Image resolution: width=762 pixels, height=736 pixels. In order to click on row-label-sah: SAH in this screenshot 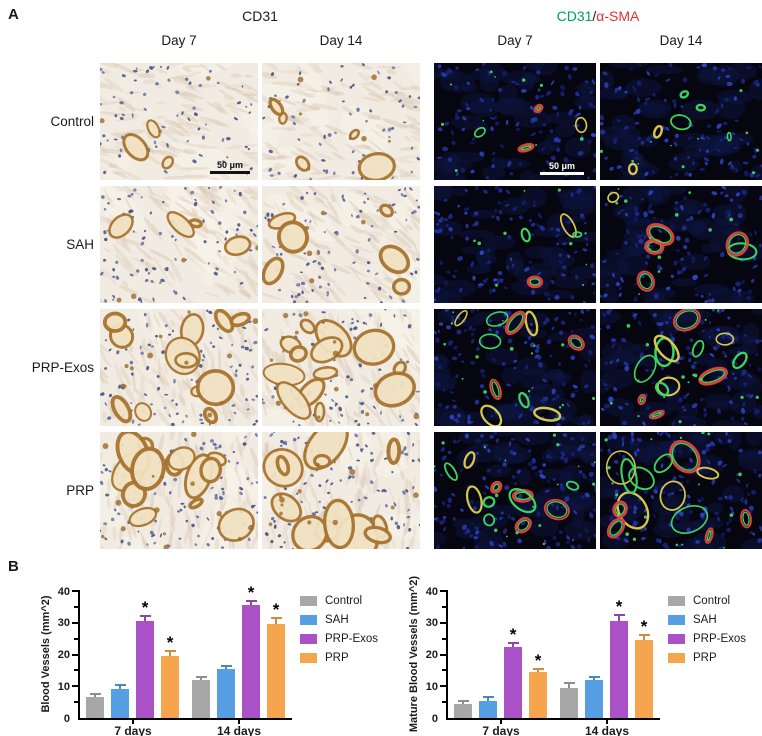, I will do `click(80, 244)`.